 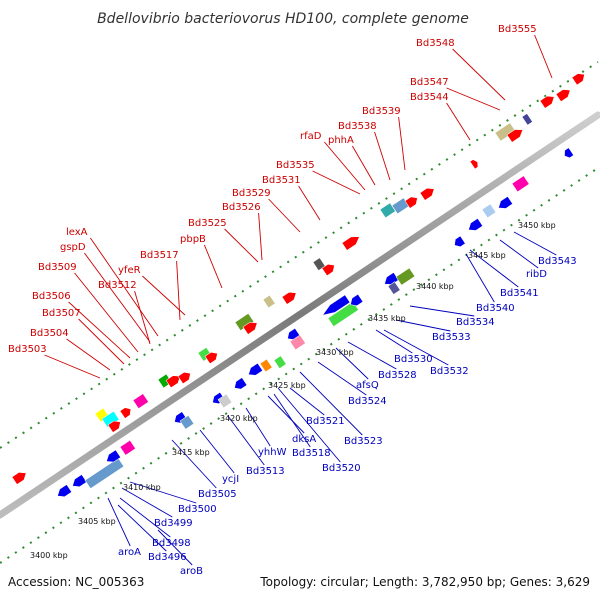 What do you see at coordinates (341, 468) in the screenshot?
I see `reverse-gene-label-bd3520: Bd3520` at bounding box center [341, 468].